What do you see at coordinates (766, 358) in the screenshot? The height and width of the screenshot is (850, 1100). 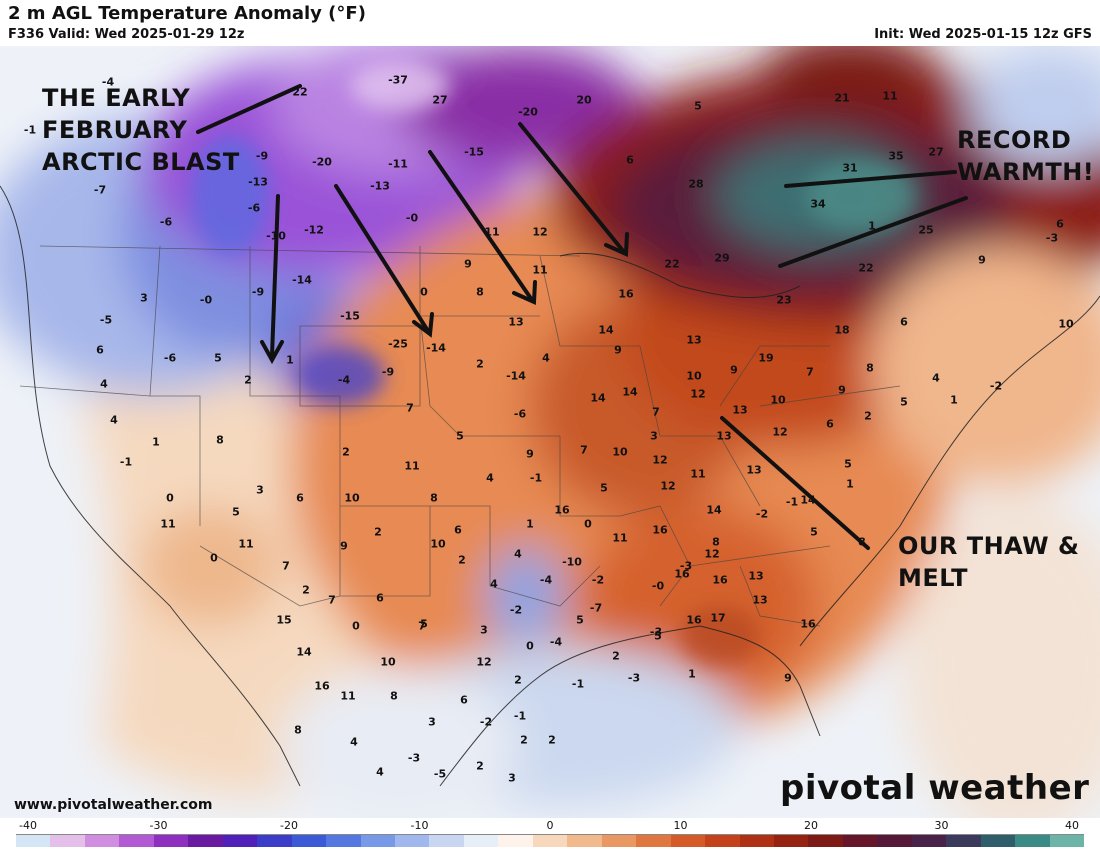 I see `anomaly-value-label: 19` at bounding box center [766, 358].